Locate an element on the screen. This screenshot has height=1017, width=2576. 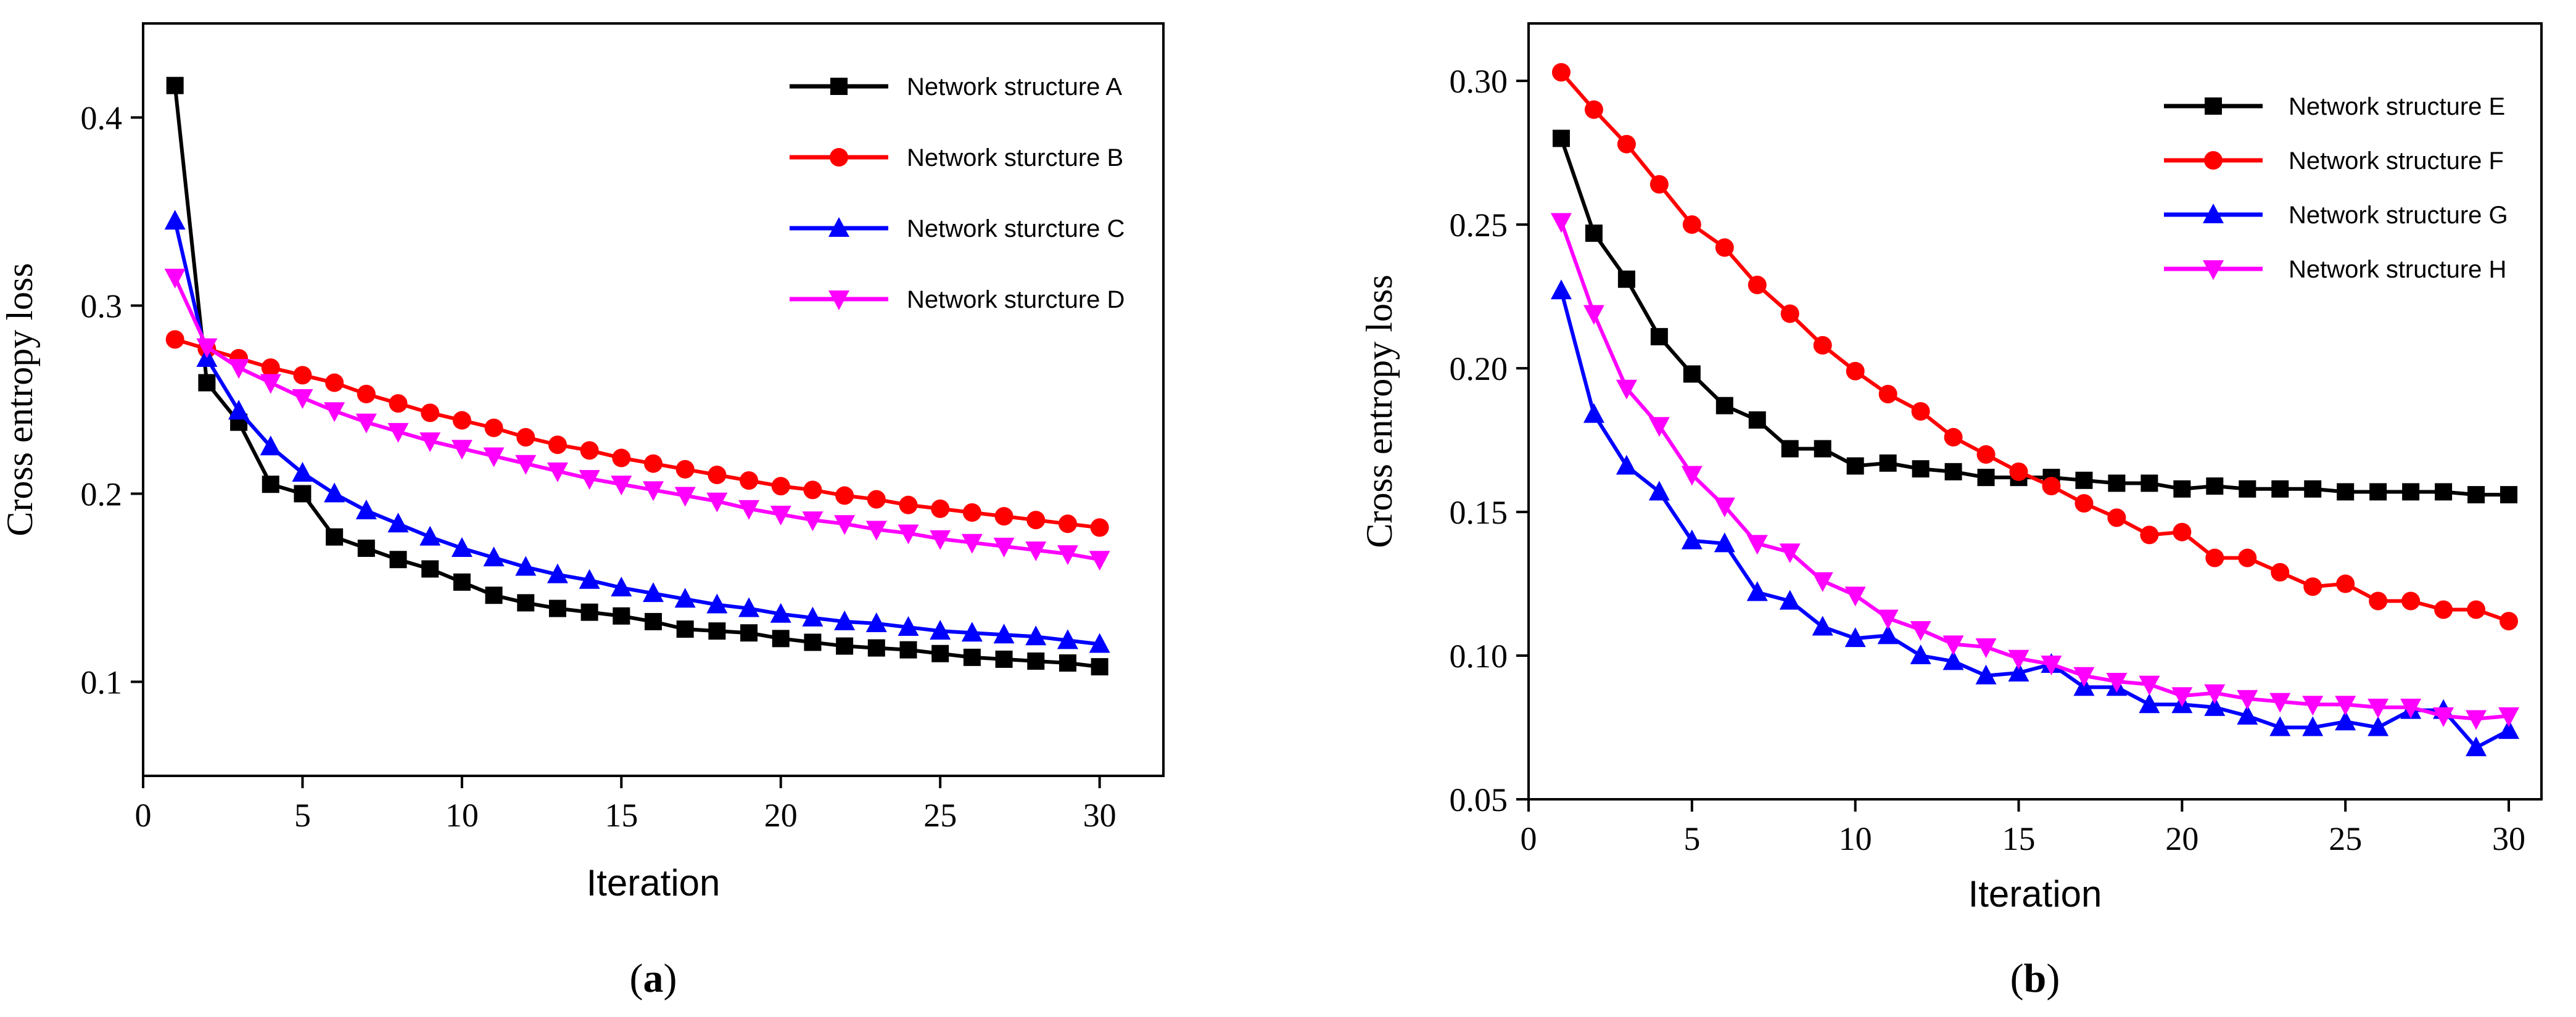
y-tick-label: 0.30 is located at coordinates (1479, 81).